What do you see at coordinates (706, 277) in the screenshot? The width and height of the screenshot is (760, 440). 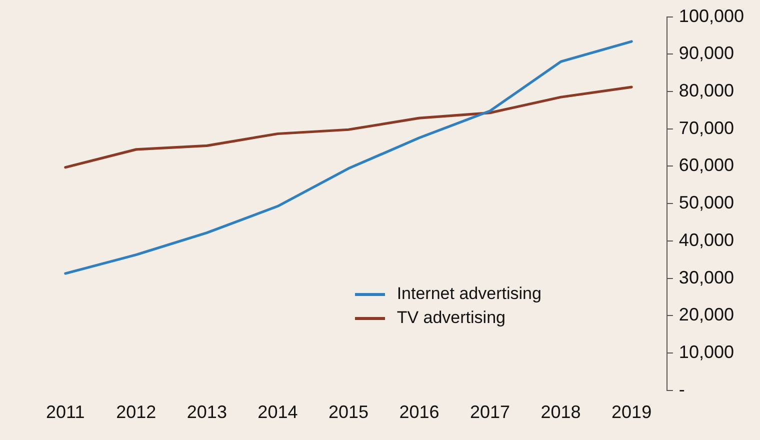 I see `y-tick-label: 30,000` at bounding box center [706, 277].